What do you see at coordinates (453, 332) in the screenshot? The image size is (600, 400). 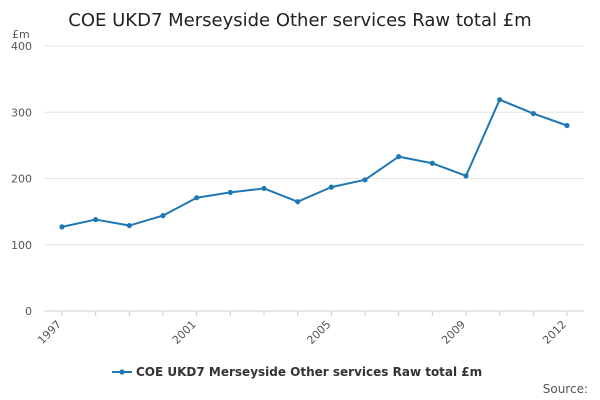 I see `x-tick-label: 2009` at bounding box center [453, 332].